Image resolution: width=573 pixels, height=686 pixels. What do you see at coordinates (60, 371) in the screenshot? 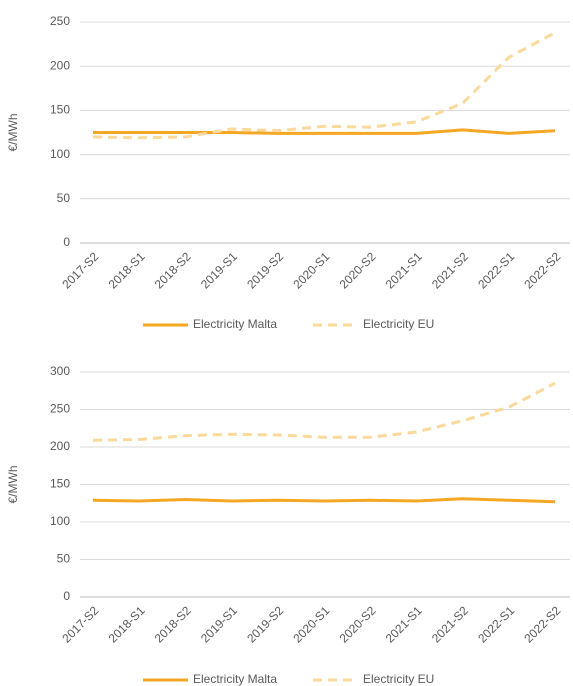
I see `y-tick-label: 300` at bounding box center [60, 371].